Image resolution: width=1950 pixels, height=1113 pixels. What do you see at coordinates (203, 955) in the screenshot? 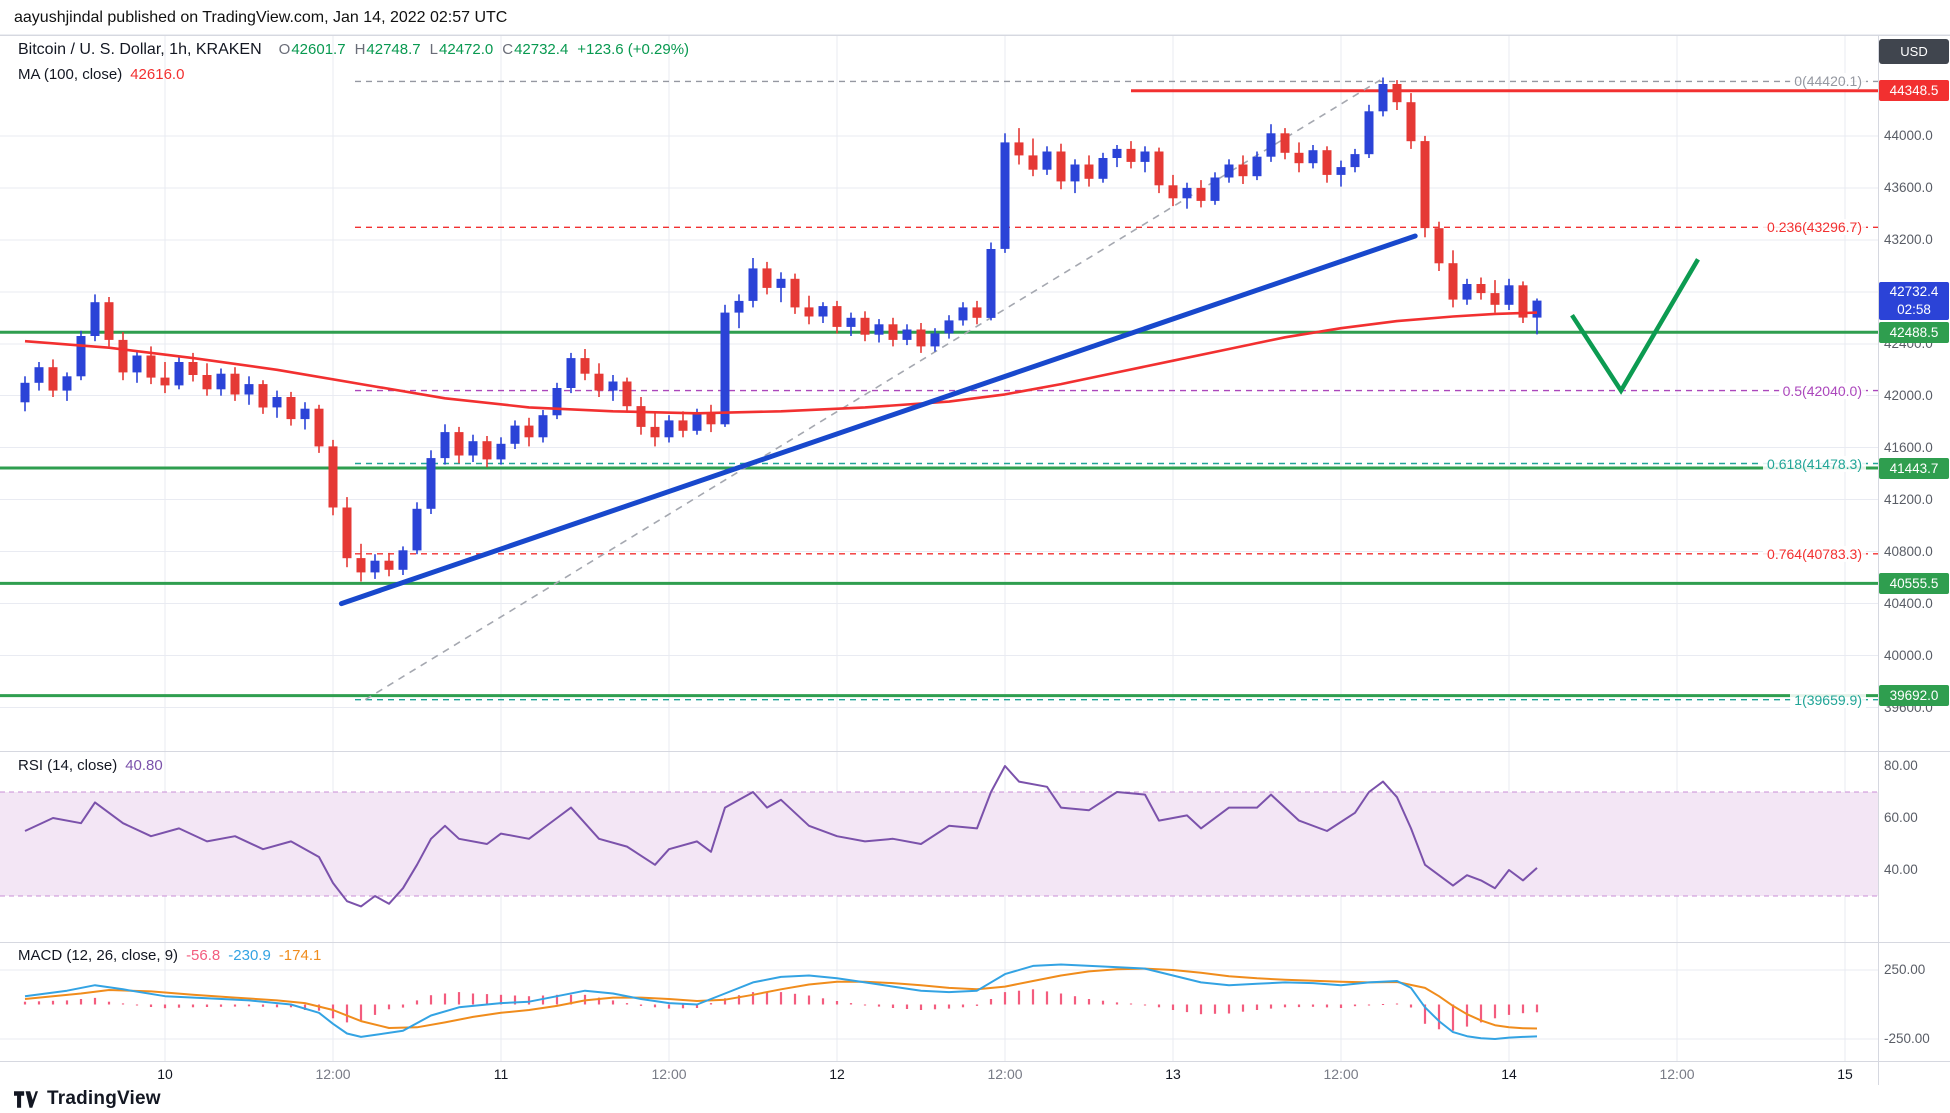
I see `macd-hist-value: -56.8` at bounding box center [203, 955].